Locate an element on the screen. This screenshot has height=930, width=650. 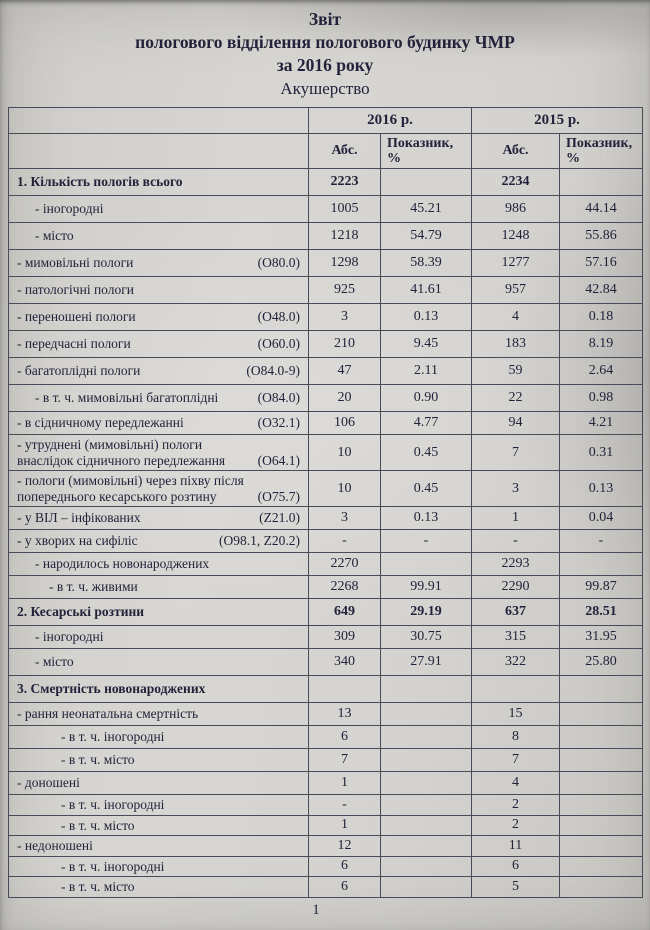
row-label-cell: - передчасні пологи (О60.0) is located at coordinates (158, 344).